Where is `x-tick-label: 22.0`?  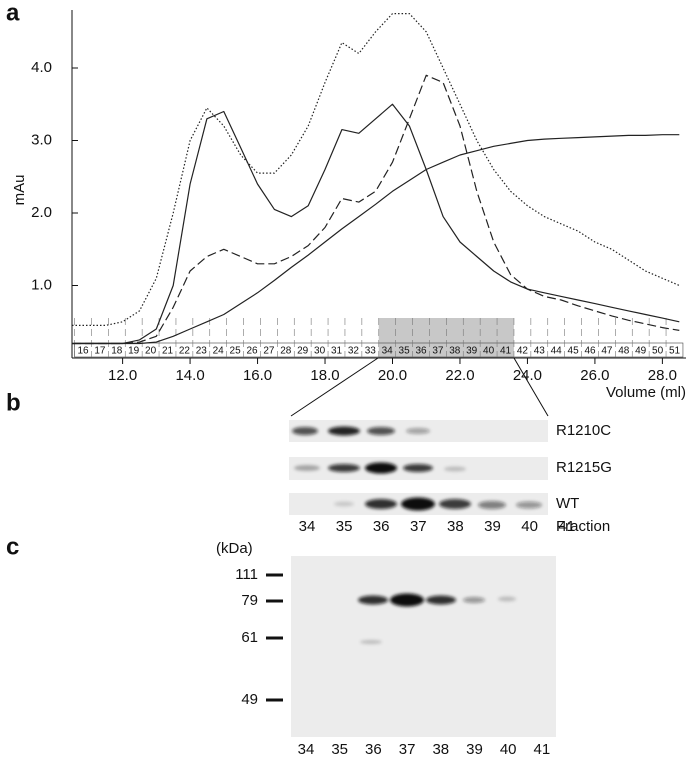 x-tick-label: 22.0 is located at coordinates (459, 375).